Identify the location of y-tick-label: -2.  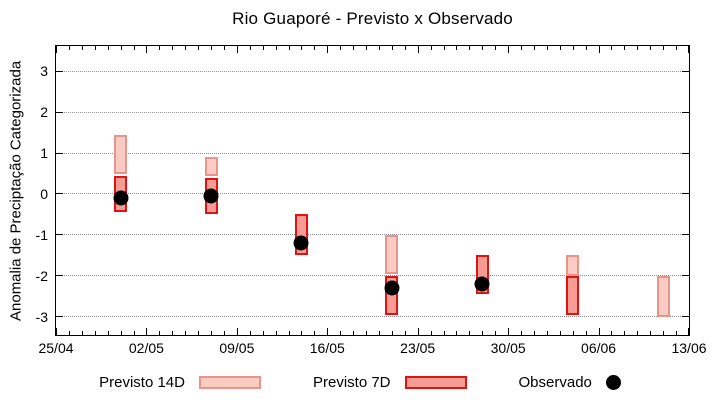
(41, 275).